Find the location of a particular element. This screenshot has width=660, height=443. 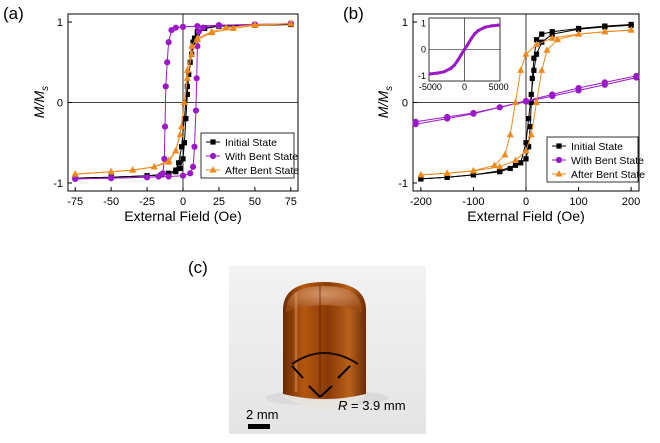

chart-a-y-tick-label: 1 is located at coordinates (60, 23).